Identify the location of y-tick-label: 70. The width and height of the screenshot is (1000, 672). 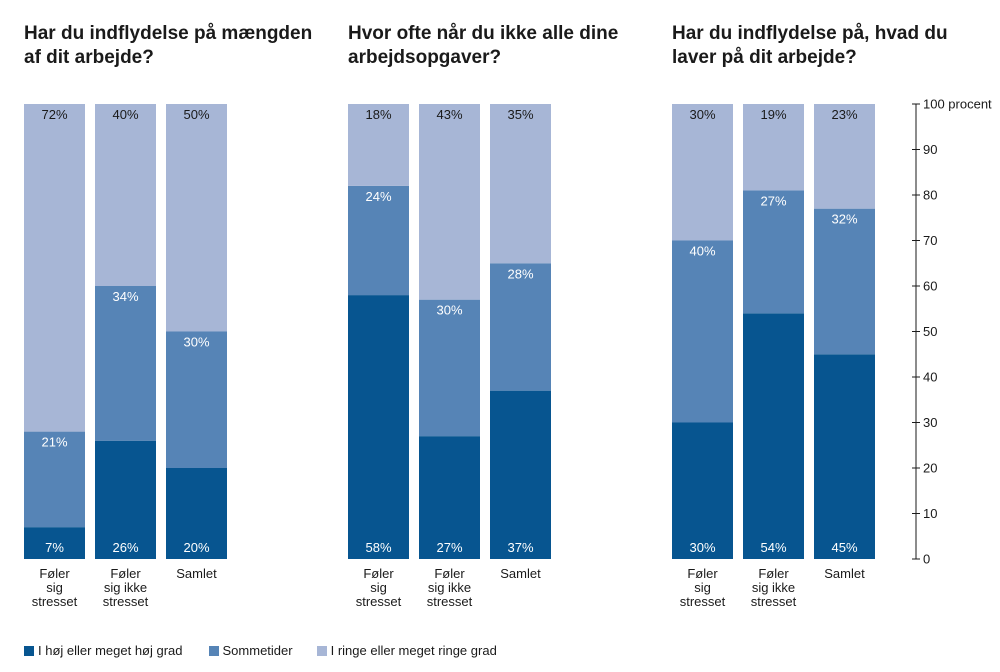
(930, 240).